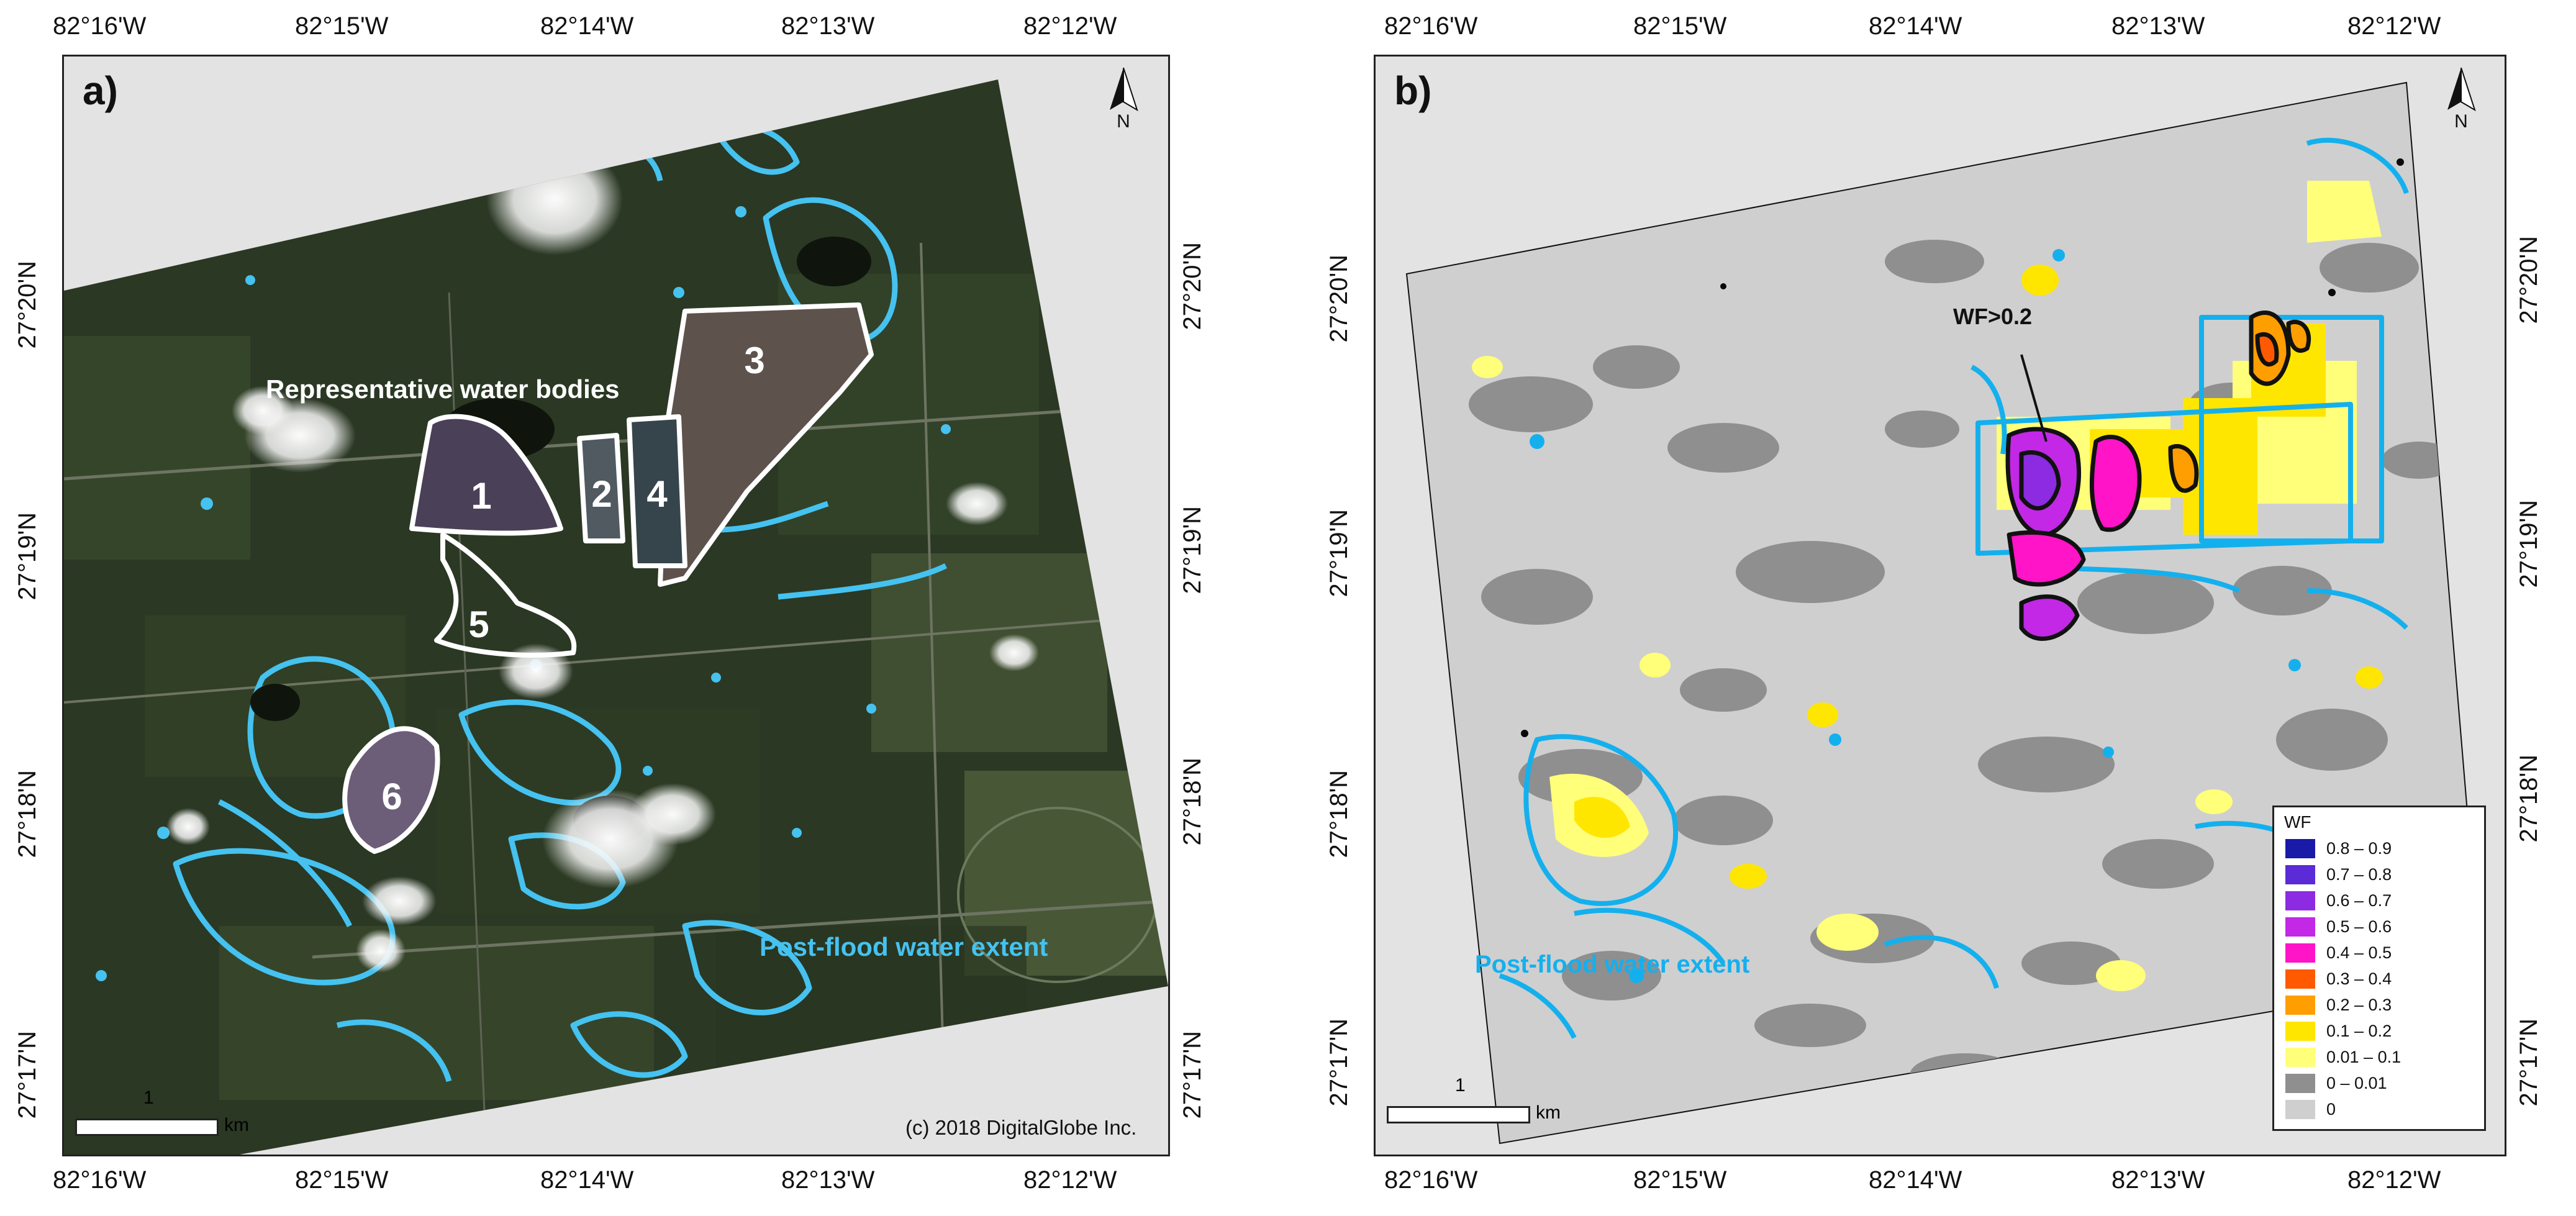 The height and width of the screenshot is (1216, 2576). What do you see at coordinates (2359, 926) in the screenshot?
I see `legend-label: 0.5 – 0.6` at bounding box center [2359, 926].